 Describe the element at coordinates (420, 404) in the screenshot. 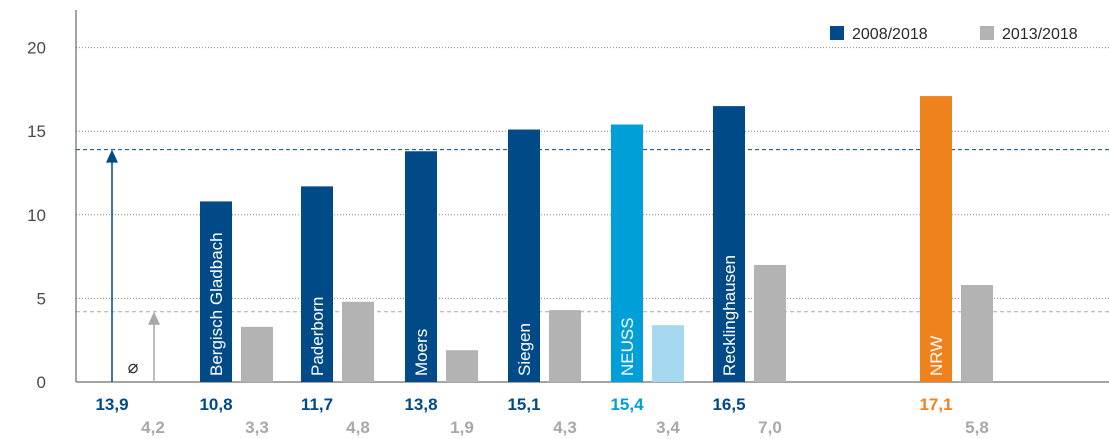

I see `value-label-series-1-moers: 13,8` at that location.